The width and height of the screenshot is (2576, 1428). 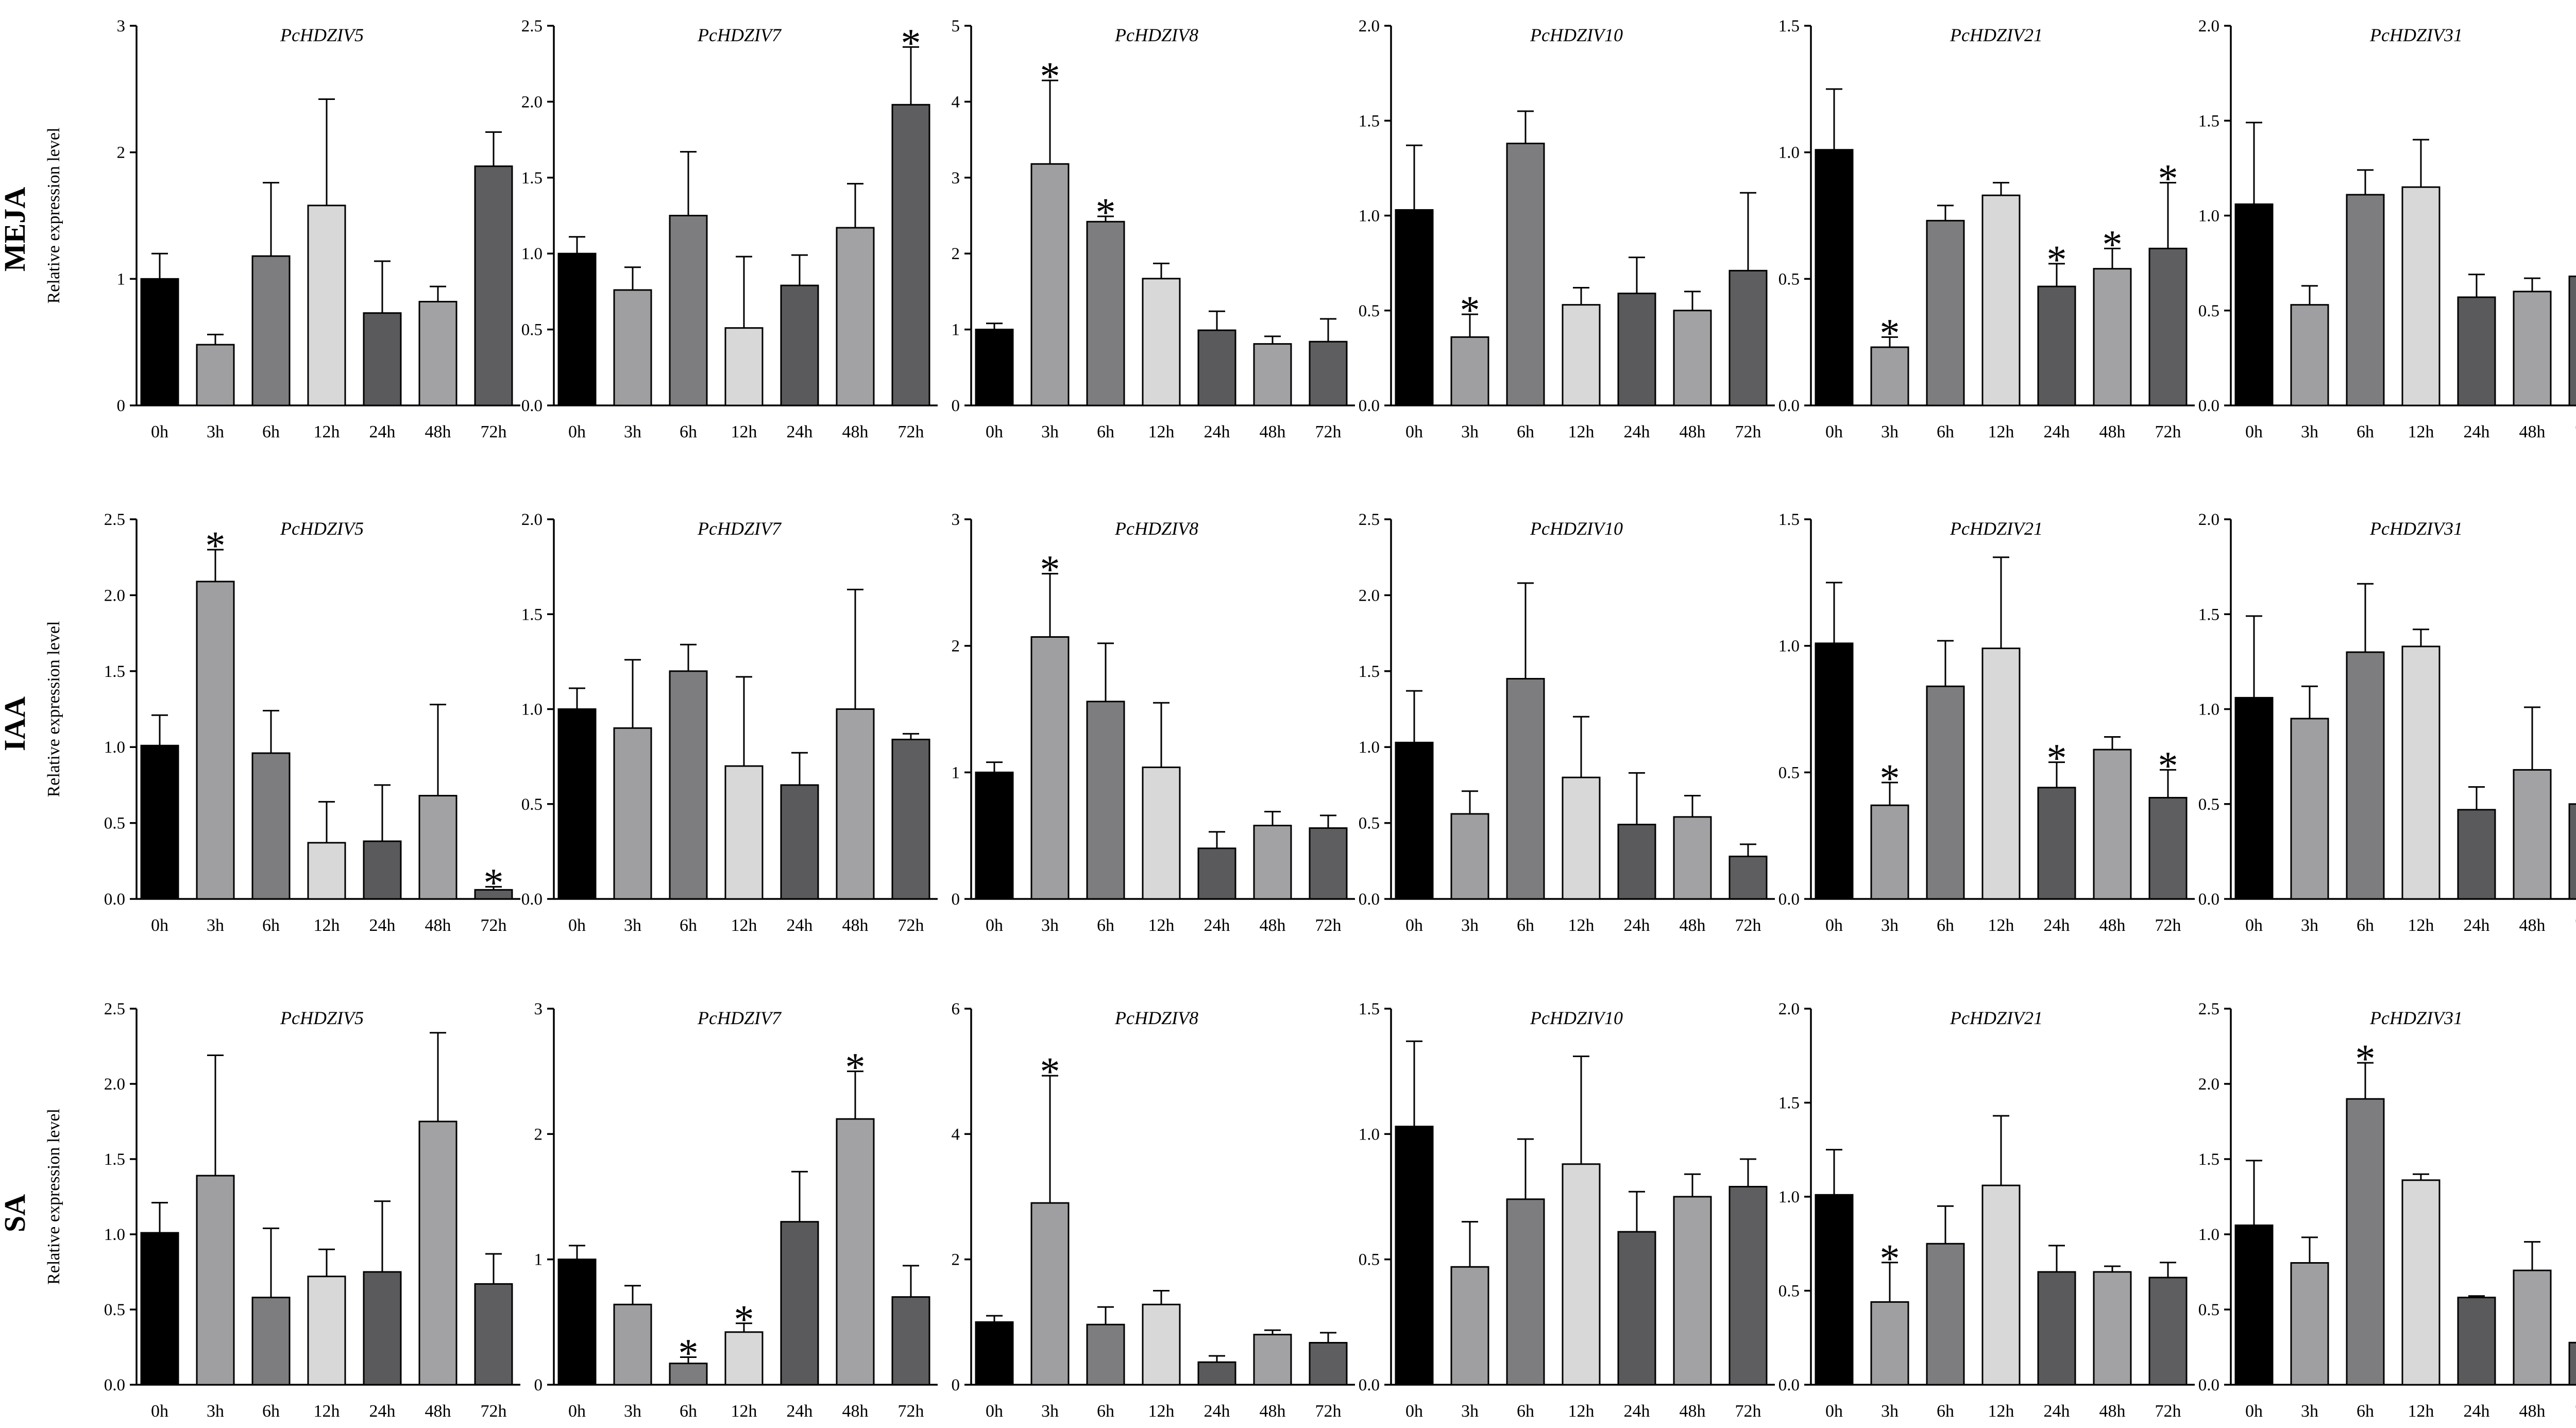 I want to click on y-tick-label: 1.5, so click(x=1789, y=1103).